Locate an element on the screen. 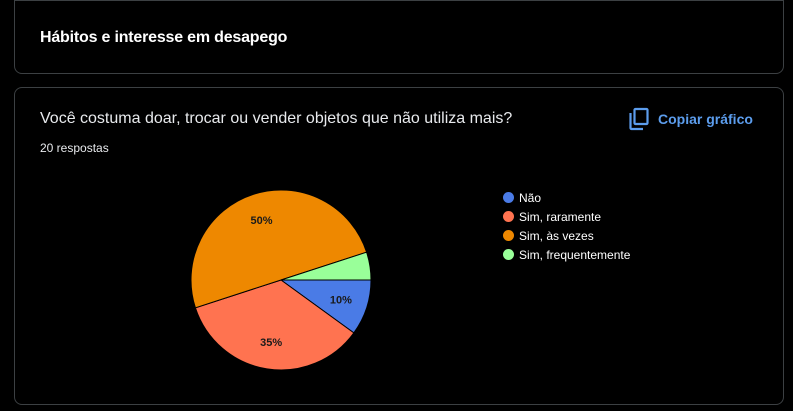 This screenshot has height=411, width=793. section-title: Hábitos e interesse em desapego is located at coordinates (164, 37).